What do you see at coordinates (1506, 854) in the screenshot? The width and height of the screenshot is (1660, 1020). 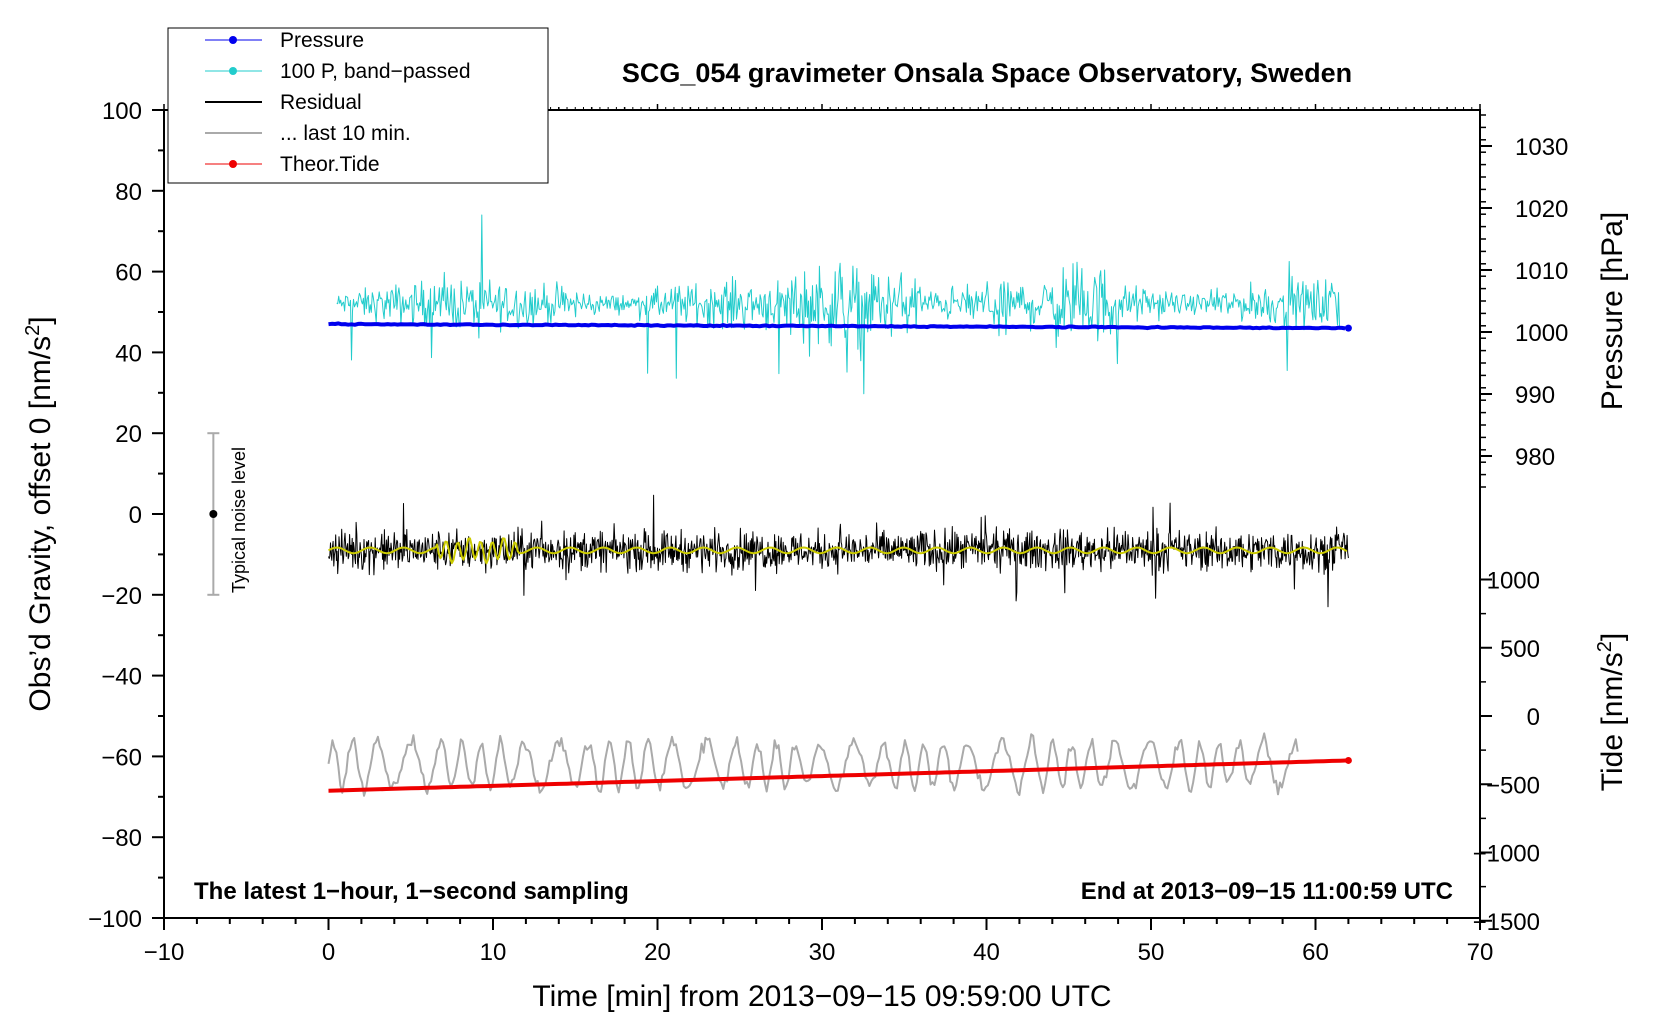 I see `tide-tick-label: −1000` at bounding box center [1506, 854].